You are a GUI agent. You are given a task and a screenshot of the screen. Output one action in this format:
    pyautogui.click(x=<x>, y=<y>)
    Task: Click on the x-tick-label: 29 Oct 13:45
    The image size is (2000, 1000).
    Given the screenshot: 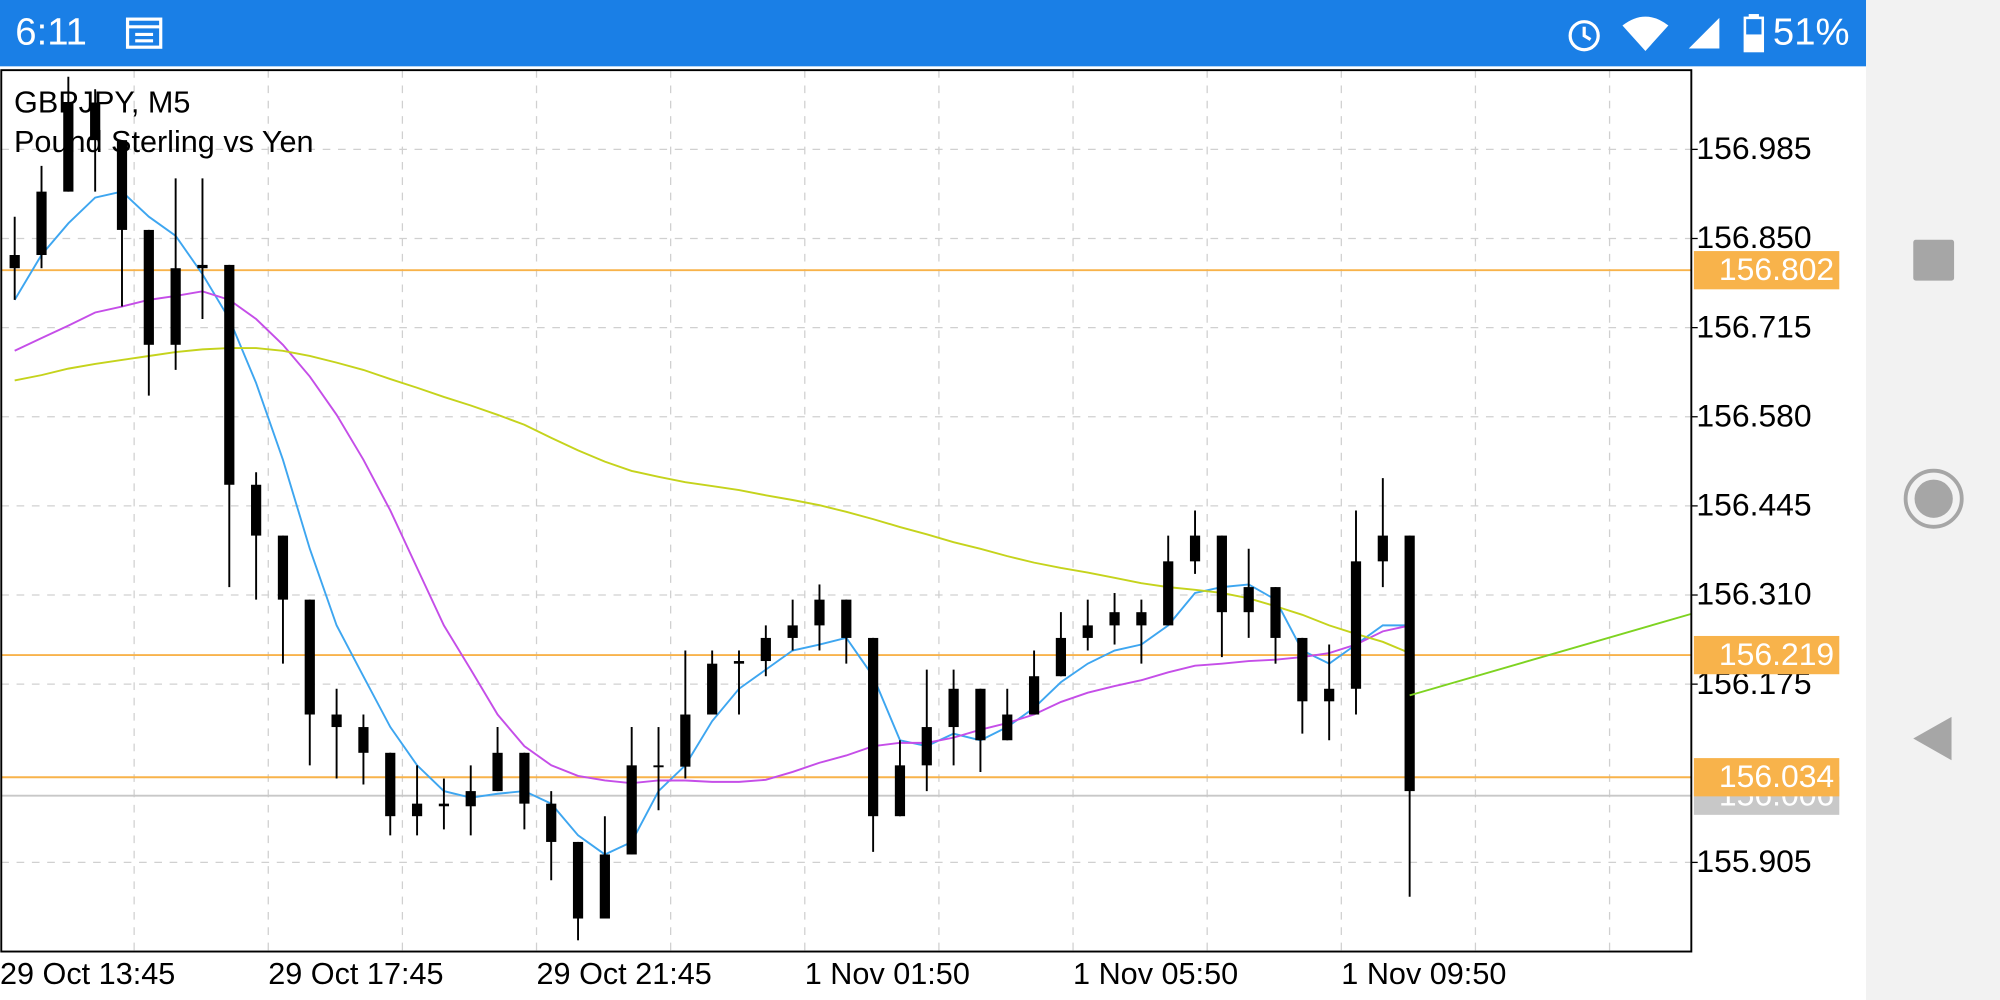 What is the action you would take?
    pyautogui.click(x=87, y=974)
    